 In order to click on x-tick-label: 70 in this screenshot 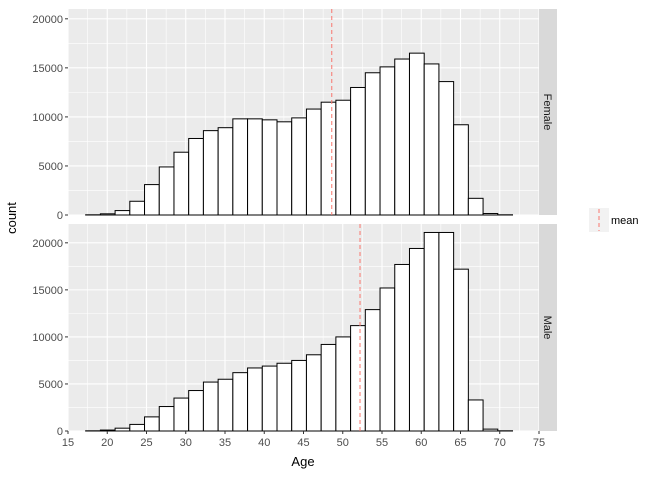, I will do `click(500, 443)`.